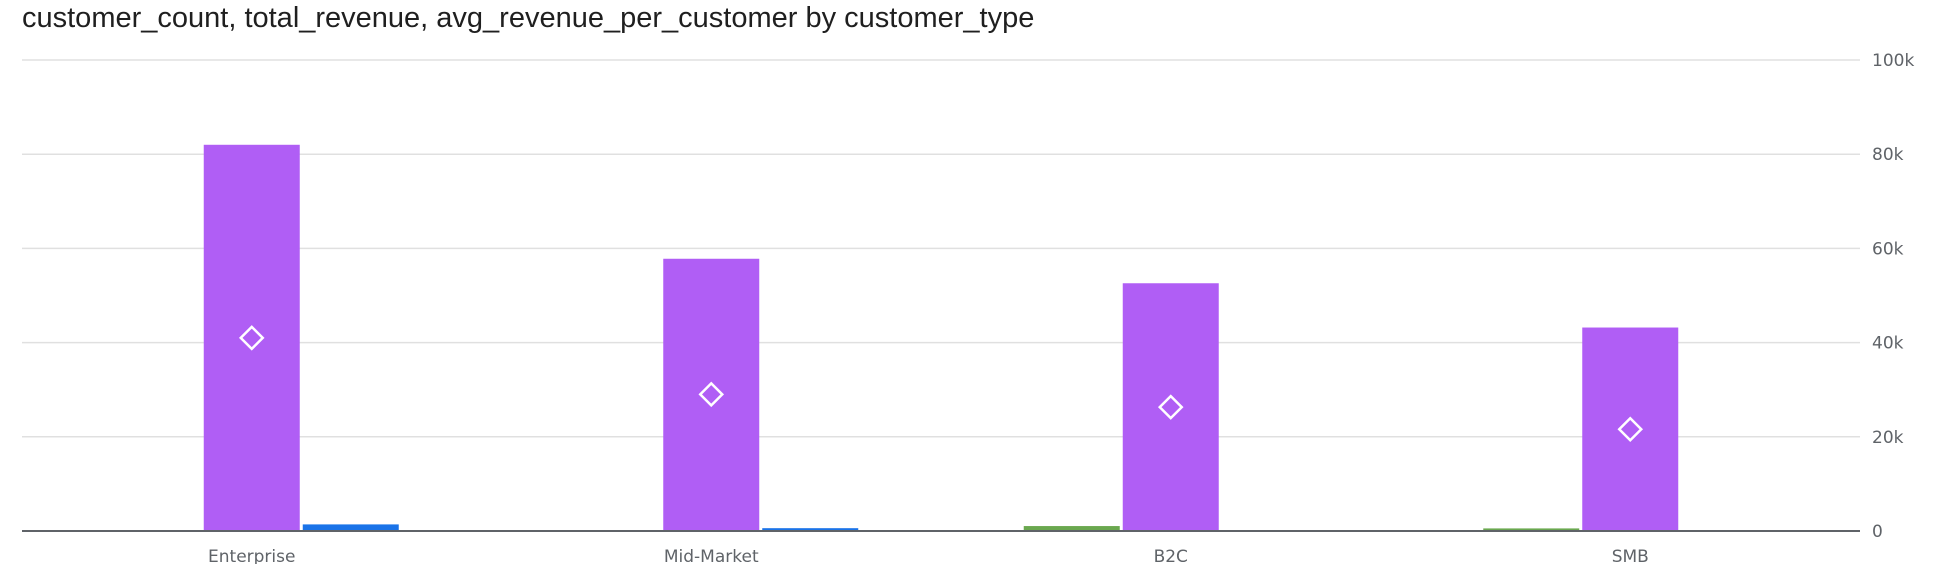 This screenshot has height=564, width=1934. I want to click on point-avg-revenue-enterprise, so click(251, 338).